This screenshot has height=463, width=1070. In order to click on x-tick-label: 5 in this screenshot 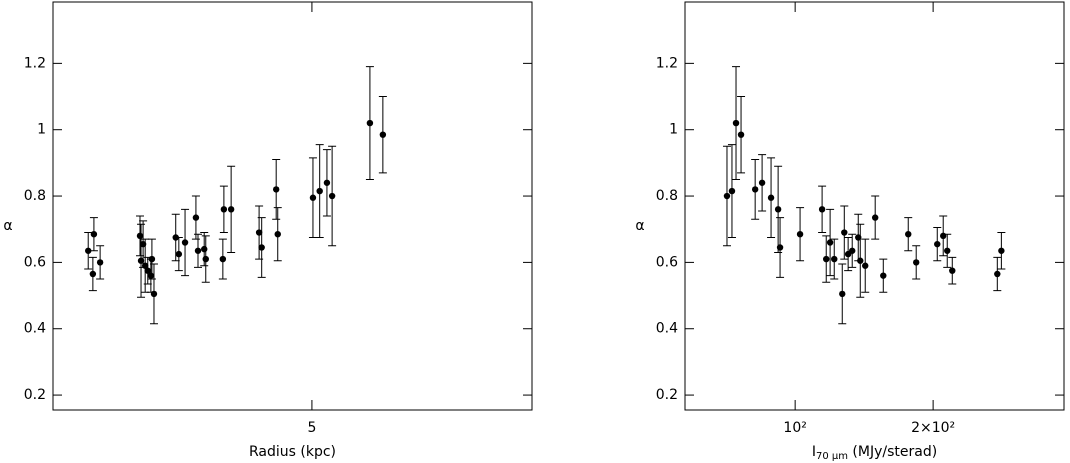, I will do `click(311, 428)`.